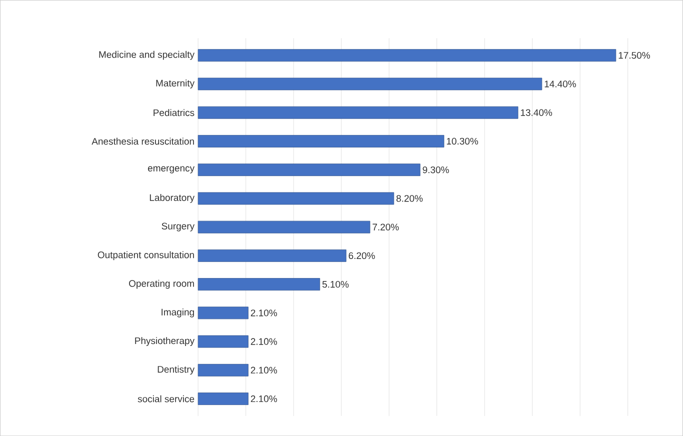  Describe the element at coordinates (536, 112) in the screenshot. I see `data-label: 13.40%` at that location.